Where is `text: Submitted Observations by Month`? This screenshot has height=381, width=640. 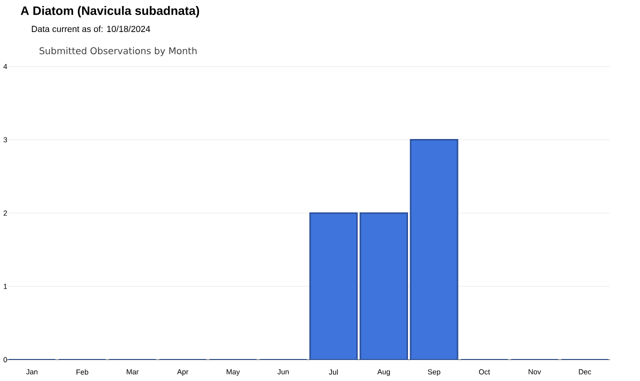 text: Submitted Observations by Month is located at coordinates (118, 51).